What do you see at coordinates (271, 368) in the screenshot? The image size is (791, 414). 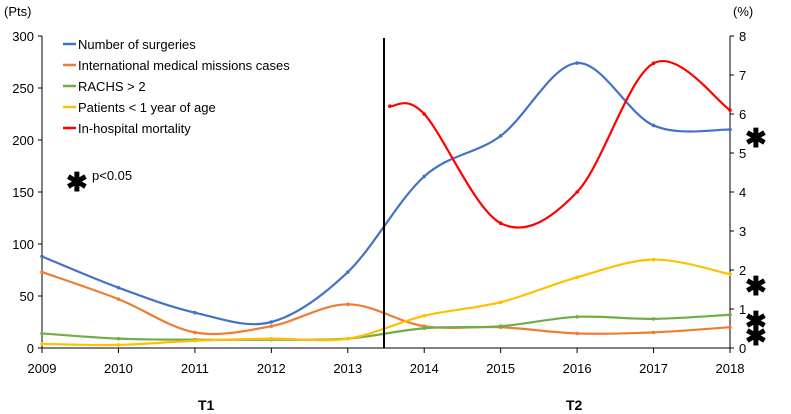 I see `x-tick-label: 2012` at bounding box center [271, 368].